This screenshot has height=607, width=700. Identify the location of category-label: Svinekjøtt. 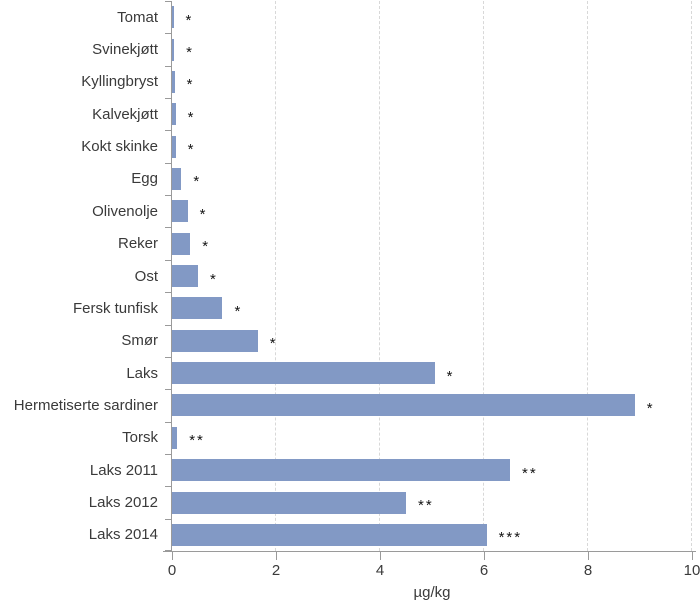
(125, 50).